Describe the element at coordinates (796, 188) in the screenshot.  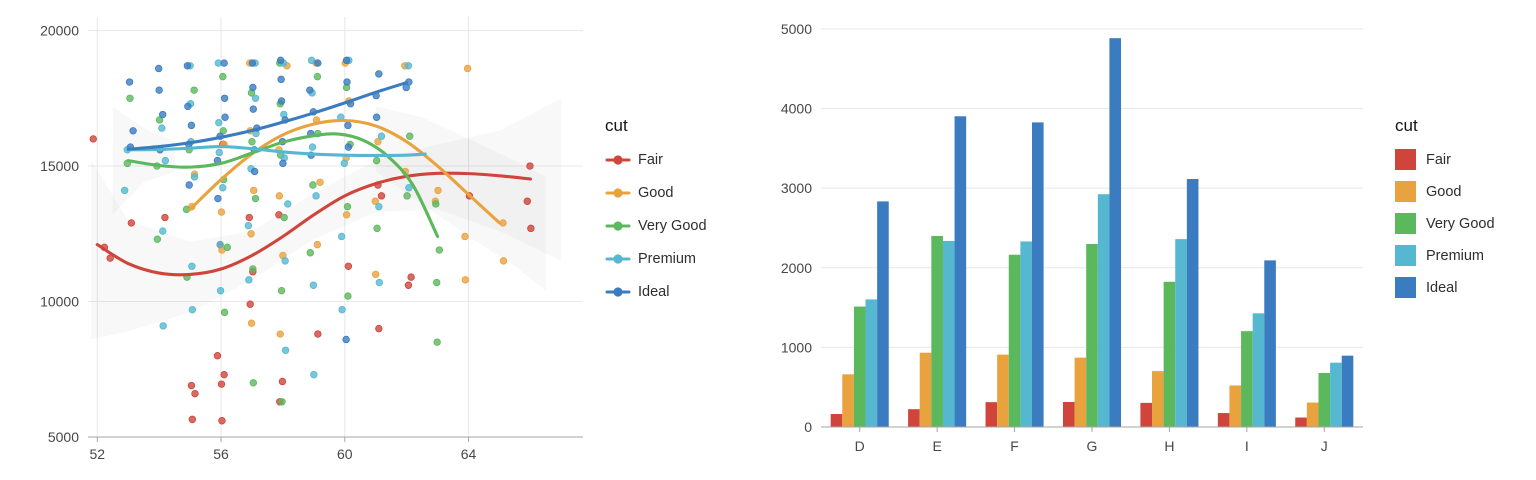
I see `tick-label: 3000` at that location.